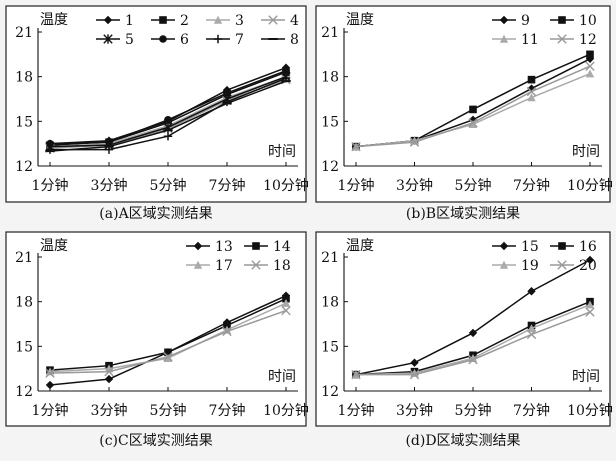  Describe the element at coordinates (573, 247) in the screenshot. I see `legend-item-16: 16` at that location.